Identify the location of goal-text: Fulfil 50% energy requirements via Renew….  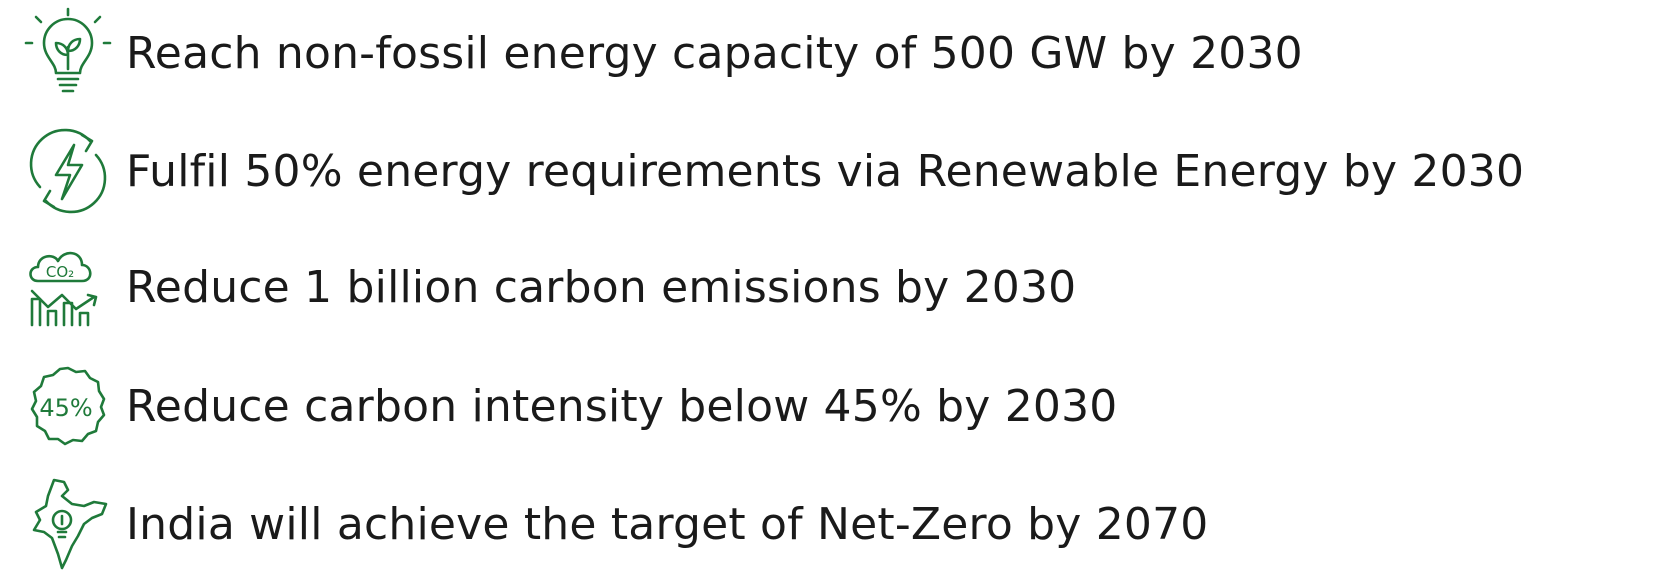
(825, 171).